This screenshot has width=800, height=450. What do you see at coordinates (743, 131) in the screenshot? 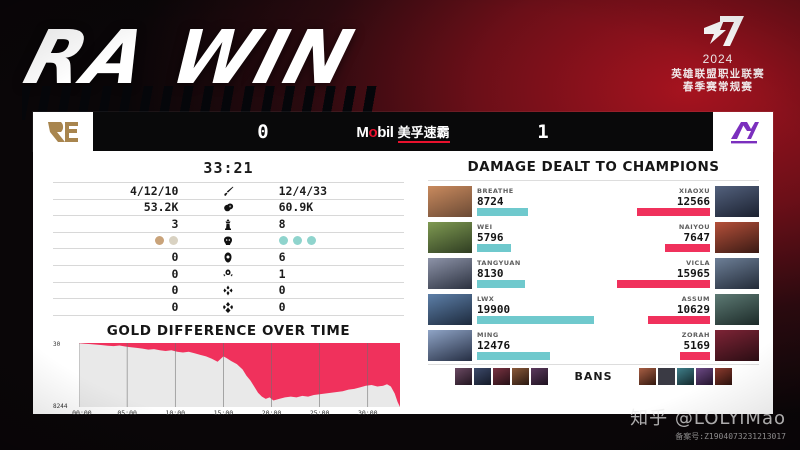
I see `rare-atom-logo-icon` at bounding box center [743, 131].